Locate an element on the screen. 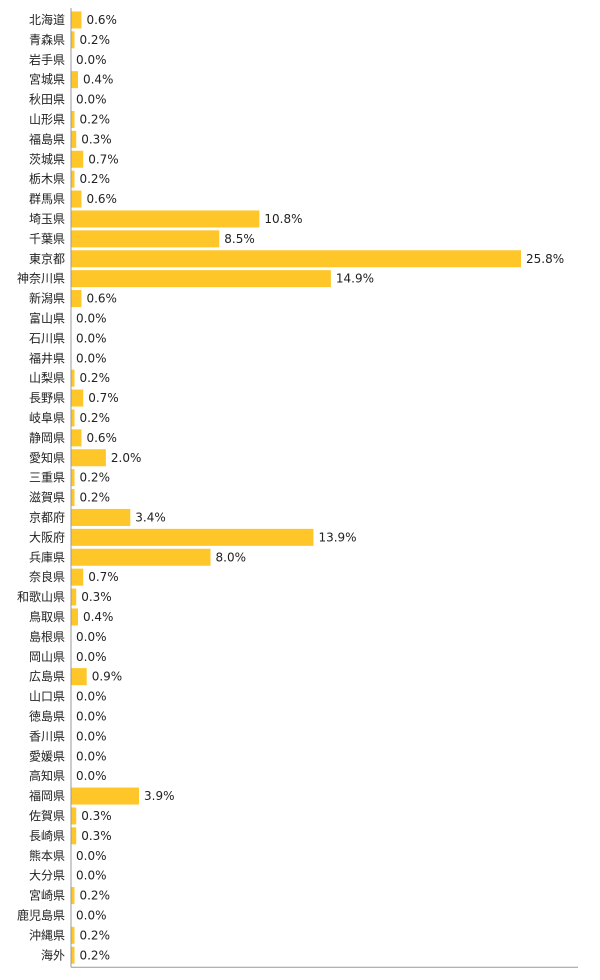 This screenshot has width=600, height=980. category-label: 大阪府 is located at coordinates (47, 536).